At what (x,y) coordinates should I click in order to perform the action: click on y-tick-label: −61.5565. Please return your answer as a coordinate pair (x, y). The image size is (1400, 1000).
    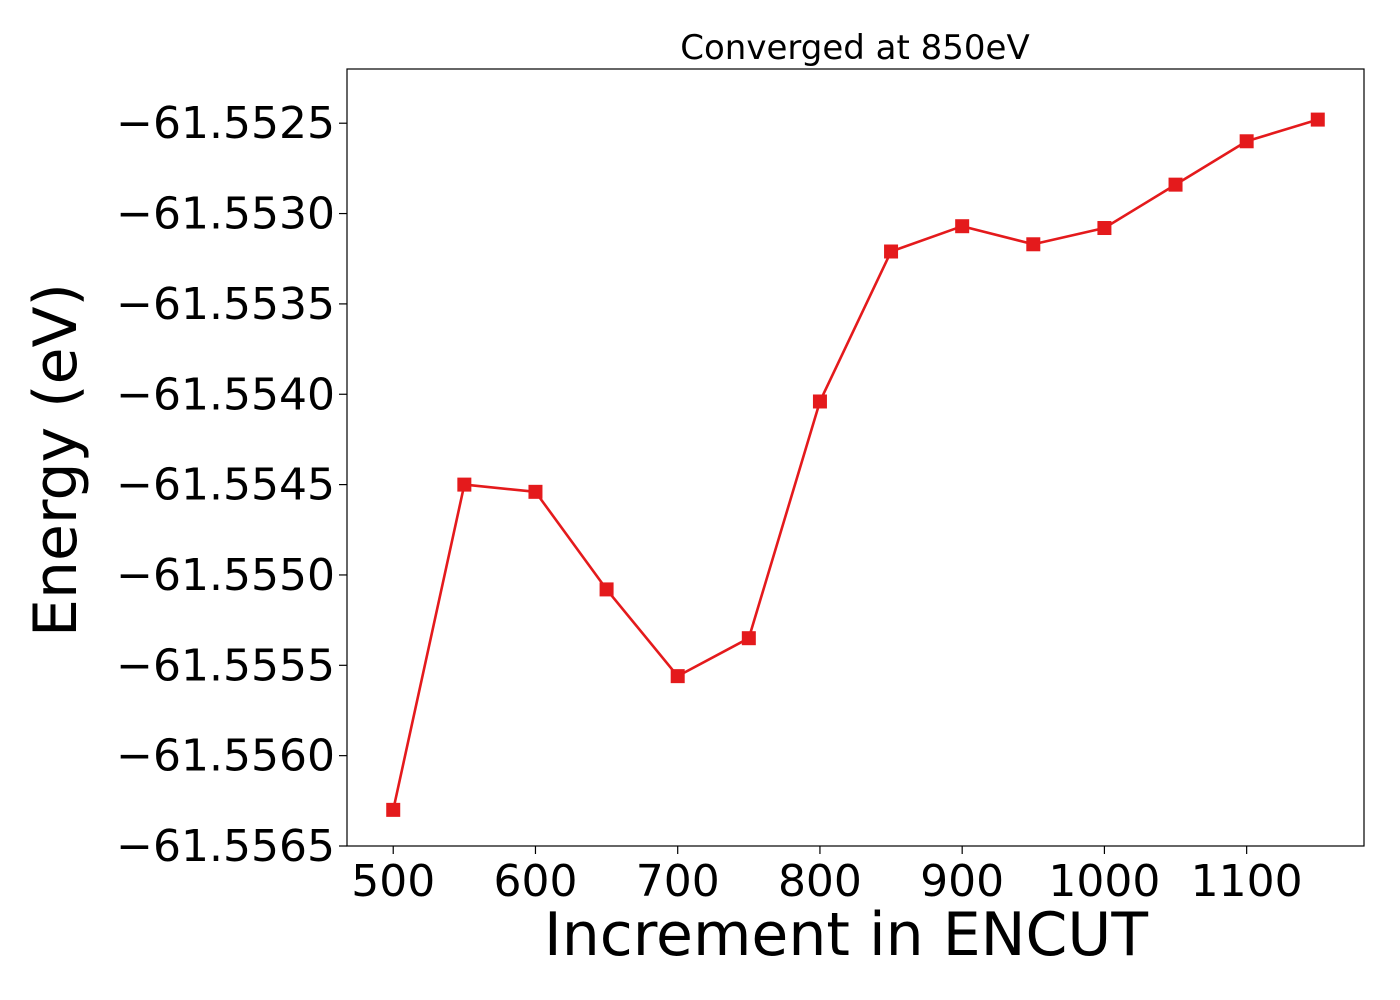
    Looking at the image, I should click on (225, 846).